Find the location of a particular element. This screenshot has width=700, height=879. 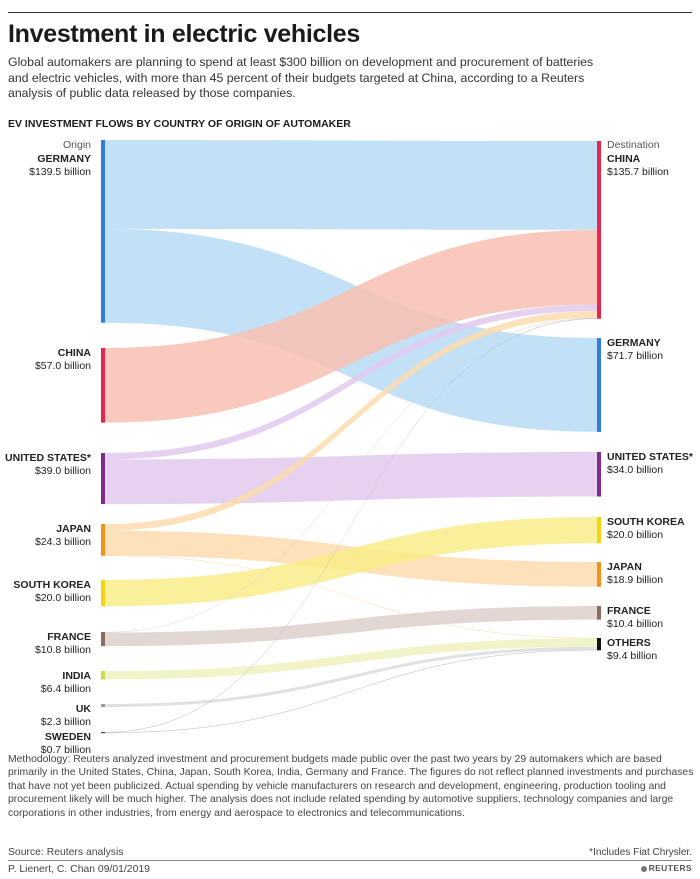

source-node-china is located at coordinates (103, 385).